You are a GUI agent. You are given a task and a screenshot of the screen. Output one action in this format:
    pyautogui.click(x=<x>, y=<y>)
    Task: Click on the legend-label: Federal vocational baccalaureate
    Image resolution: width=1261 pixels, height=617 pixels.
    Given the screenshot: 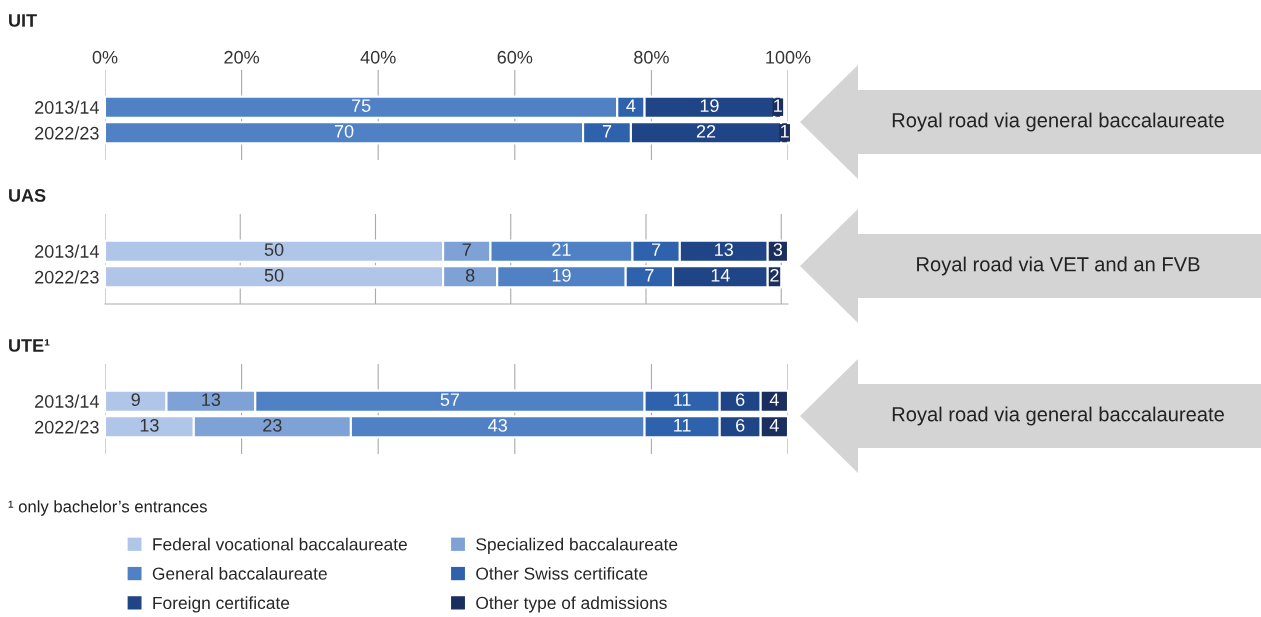 What is the action you would take?
    pyautogui.click(x=280, y=544)
    